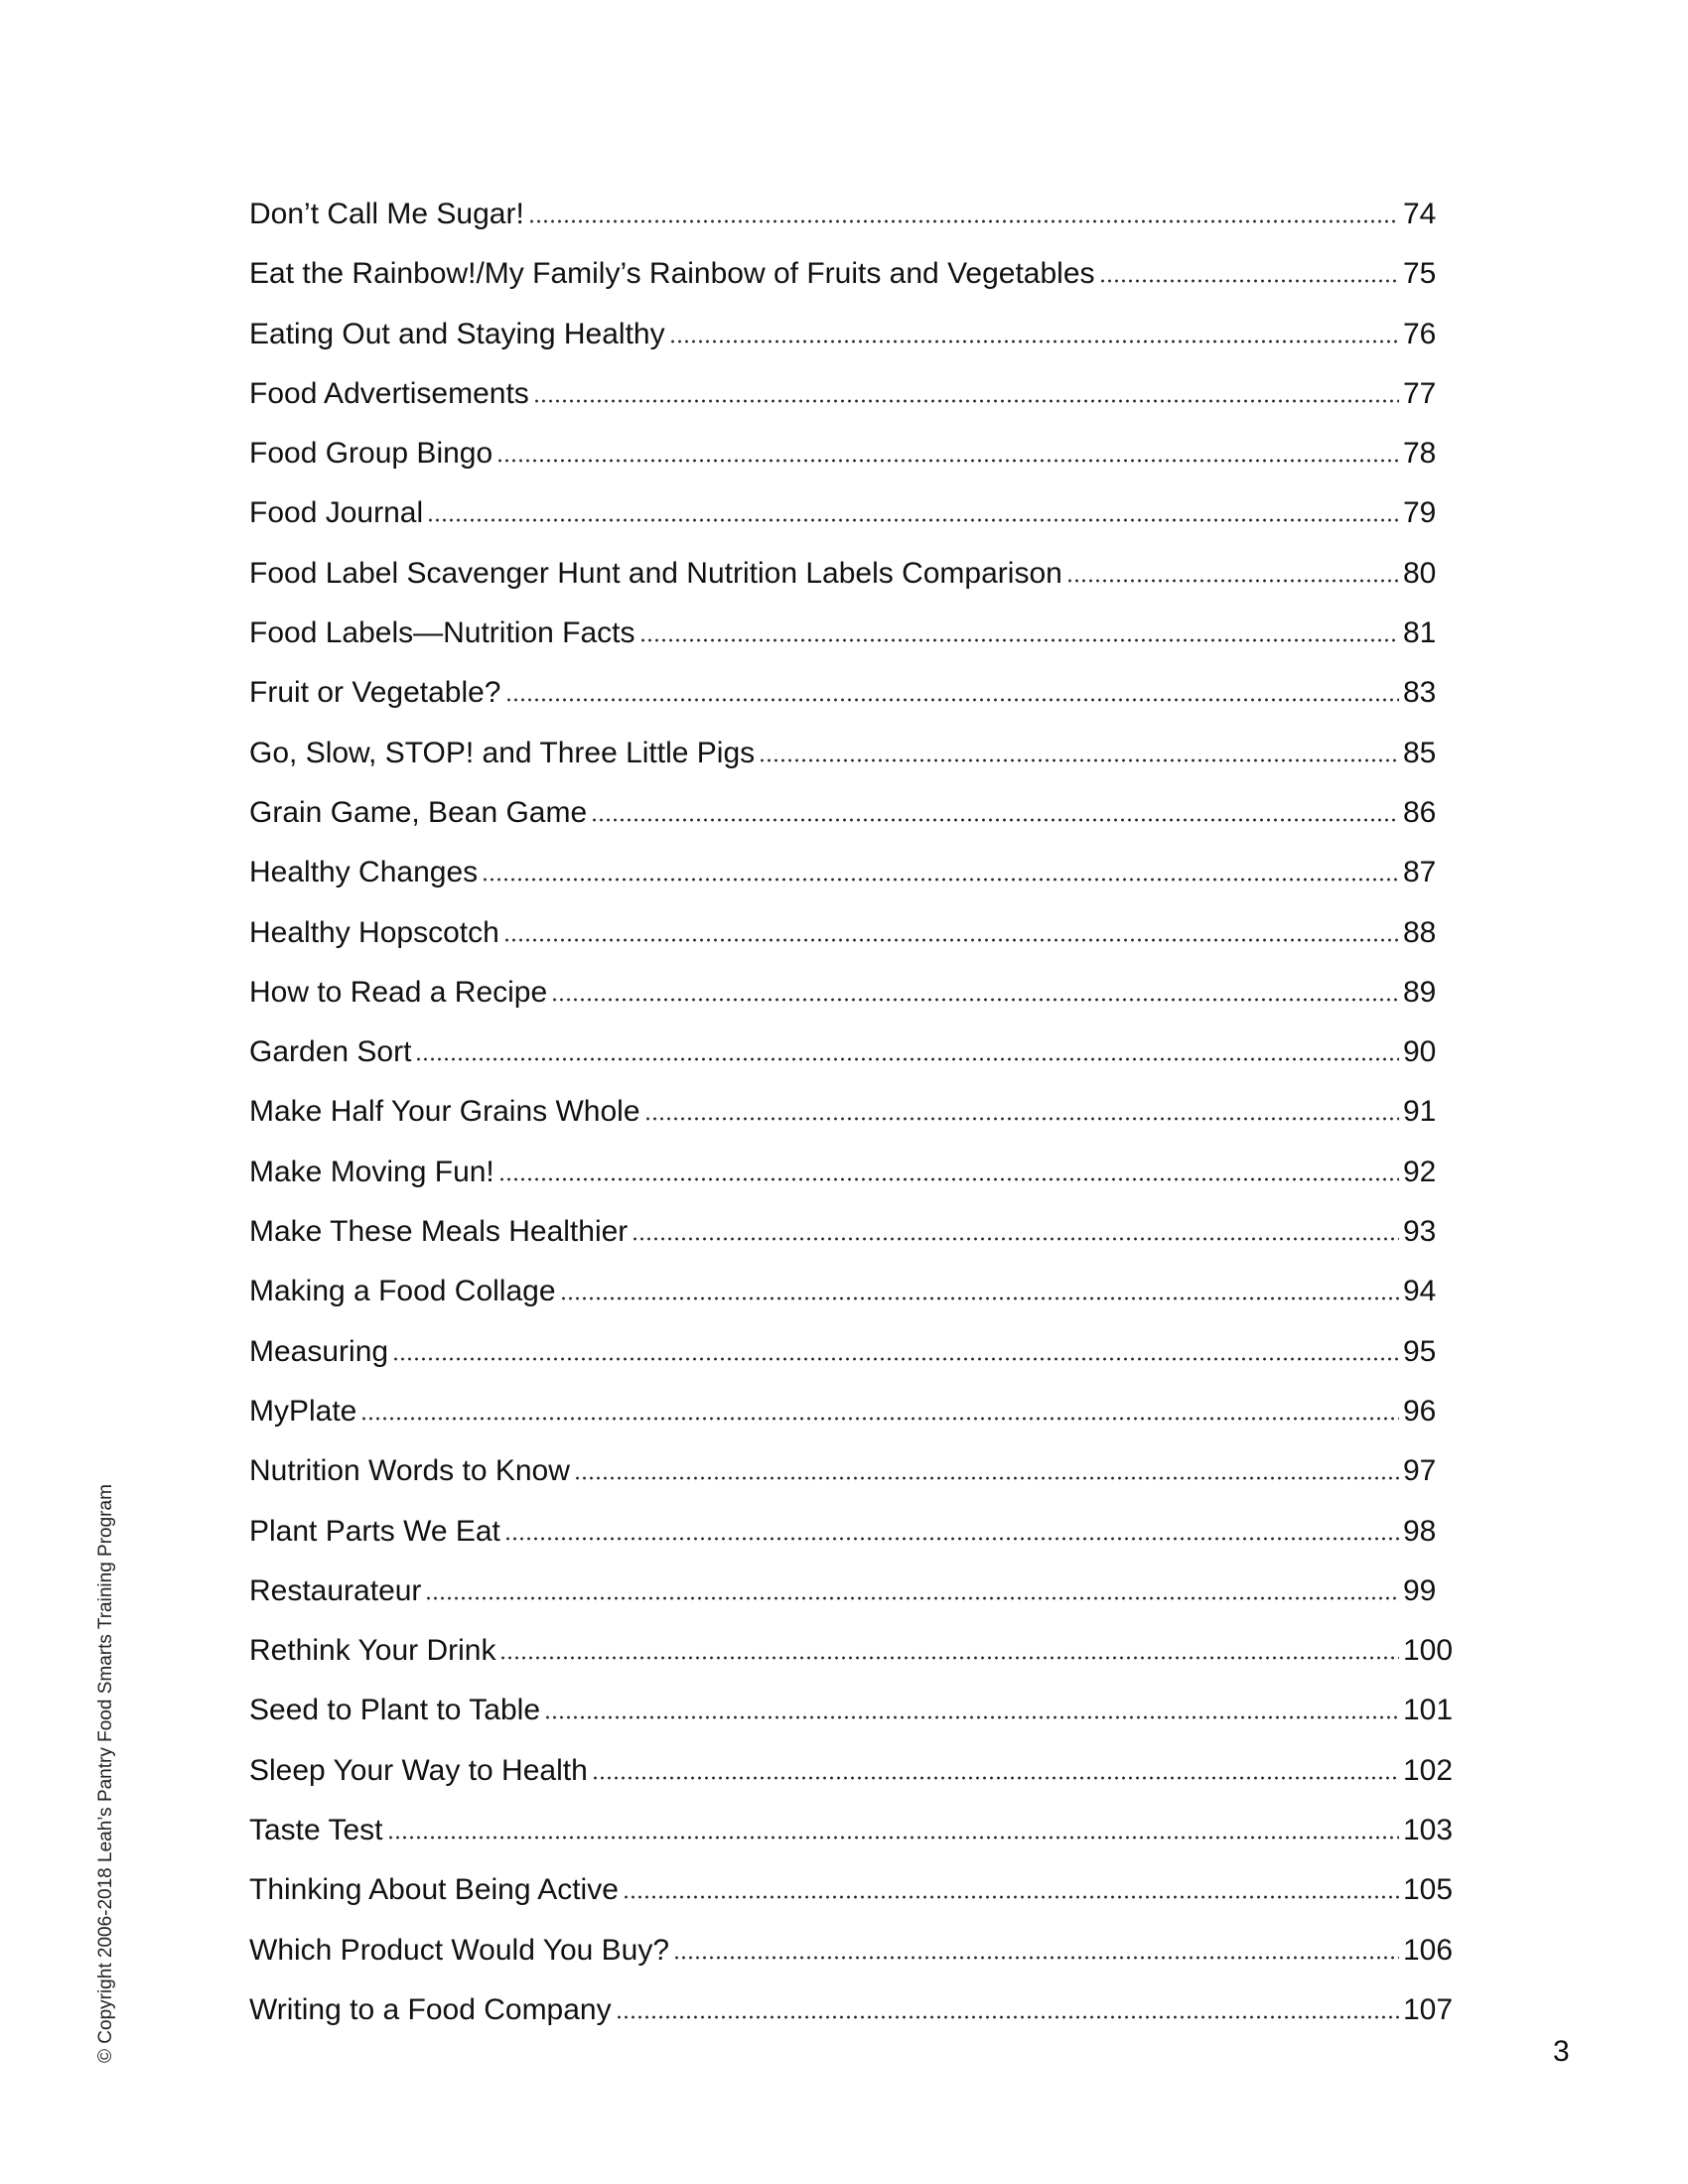 The width and height of the screenshot is (1688, 2184). Describe the element at coordinates (371, 1171) in the screenshot. I see `toc-entry-title: Make Moving Fun!` at that location.